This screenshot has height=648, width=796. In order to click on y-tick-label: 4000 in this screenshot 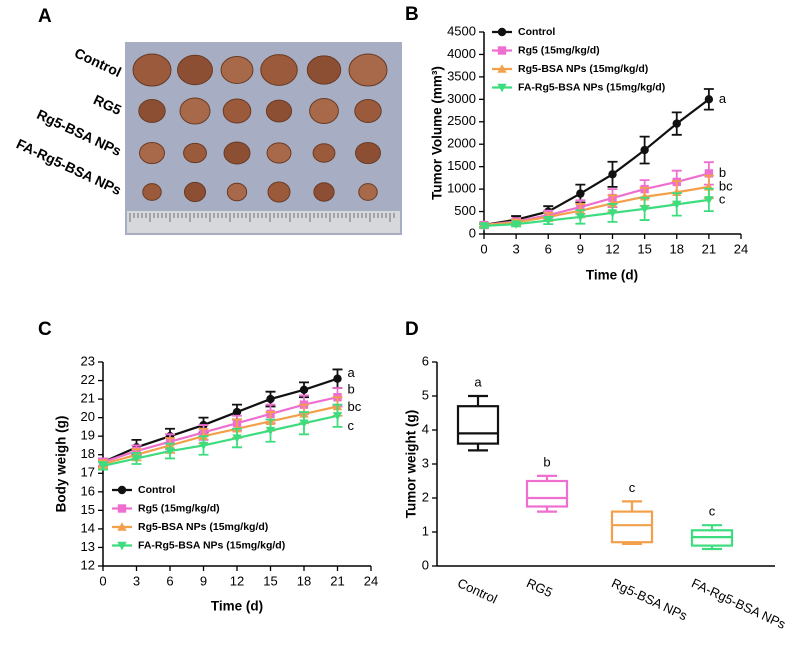, I will do `click(461, 53)`.